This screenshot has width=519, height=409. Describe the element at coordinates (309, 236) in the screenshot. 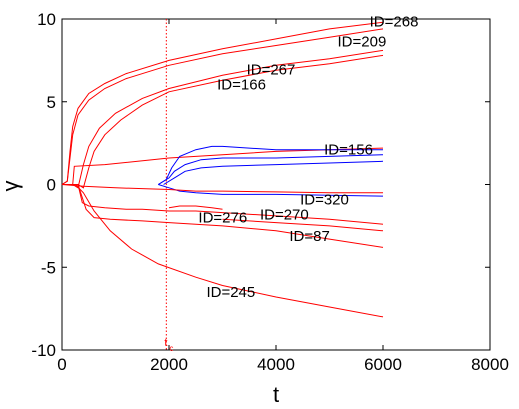

I see `series-annotation: ID=87` at that location.